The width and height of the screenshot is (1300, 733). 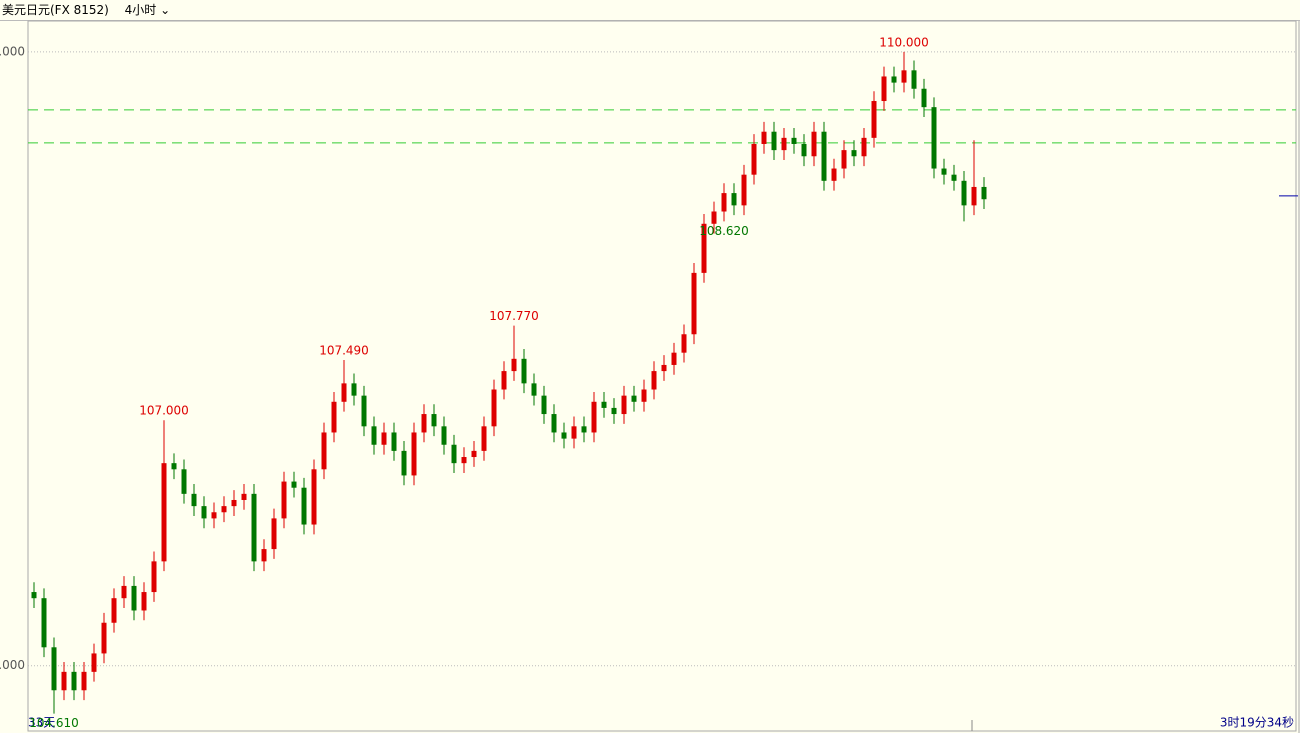 I want to click on y-tick-label: 110.000, so click(x=12, y=51).